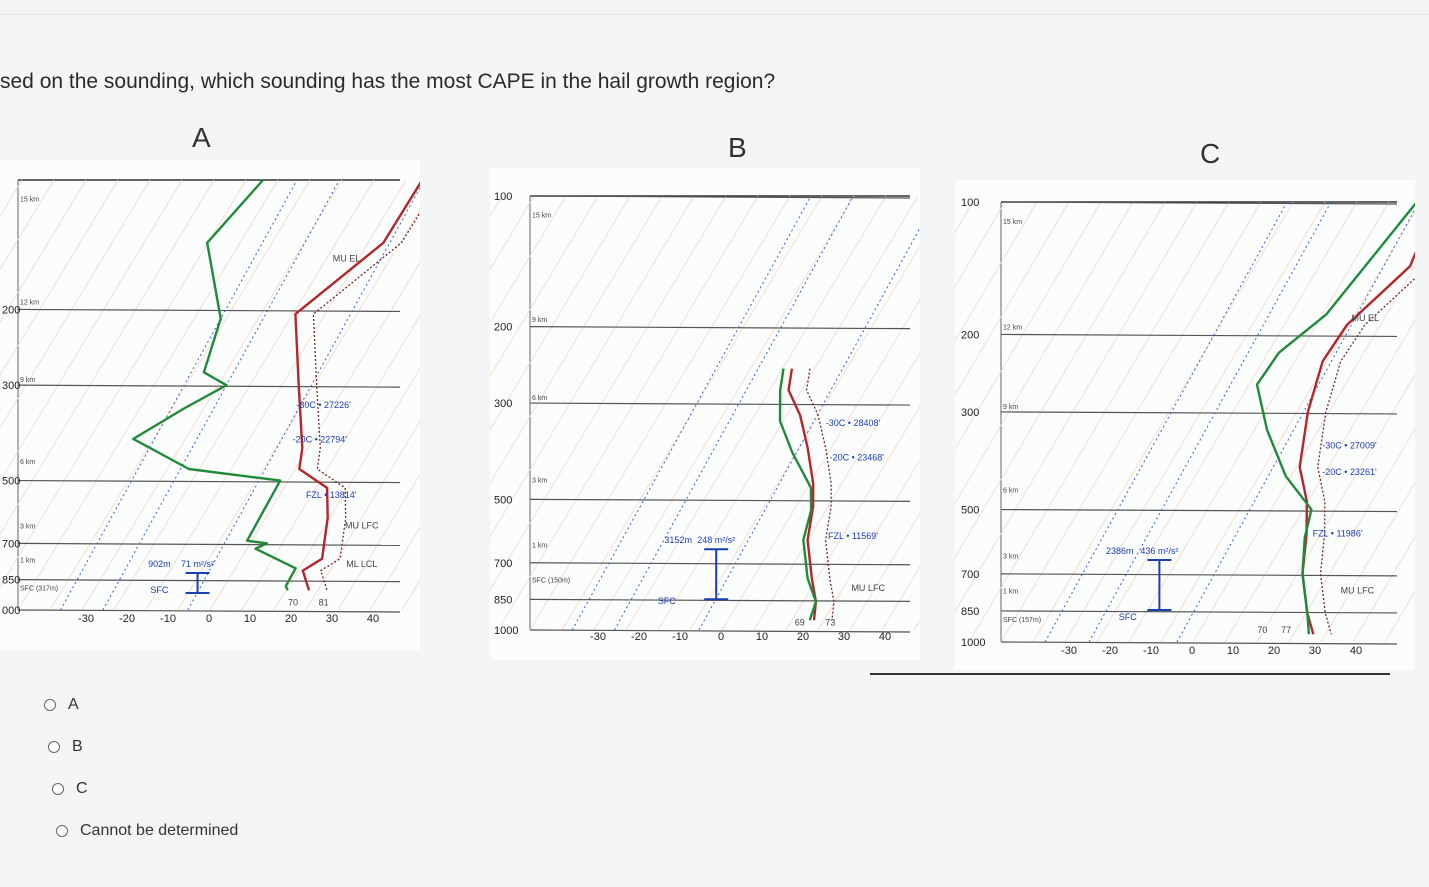 The image size is (1429, 887). What do you see at coordinates (970, 203) in the screenshot?
I see `pressure-tick-label: 100` at bounding box center [970, 203].